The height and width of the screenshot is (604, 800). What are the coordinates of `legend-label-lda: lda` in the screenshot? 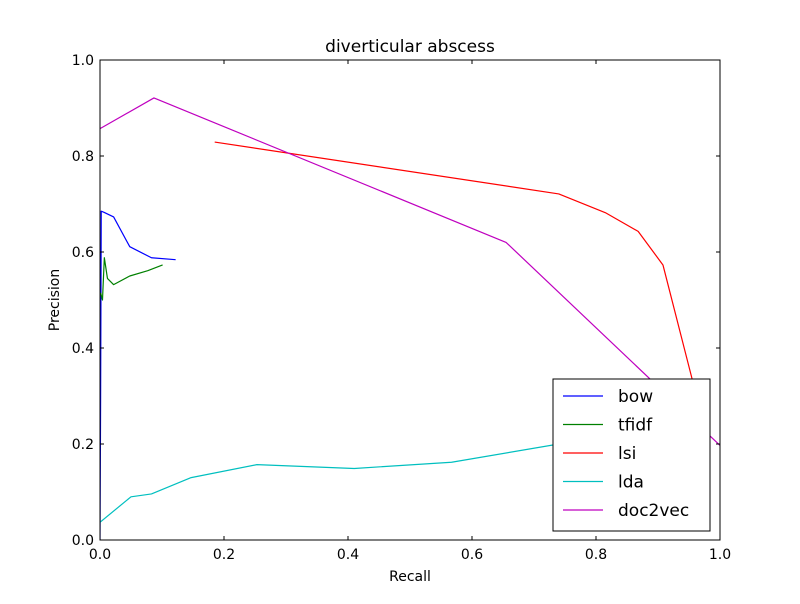 It's located at (631, 483).